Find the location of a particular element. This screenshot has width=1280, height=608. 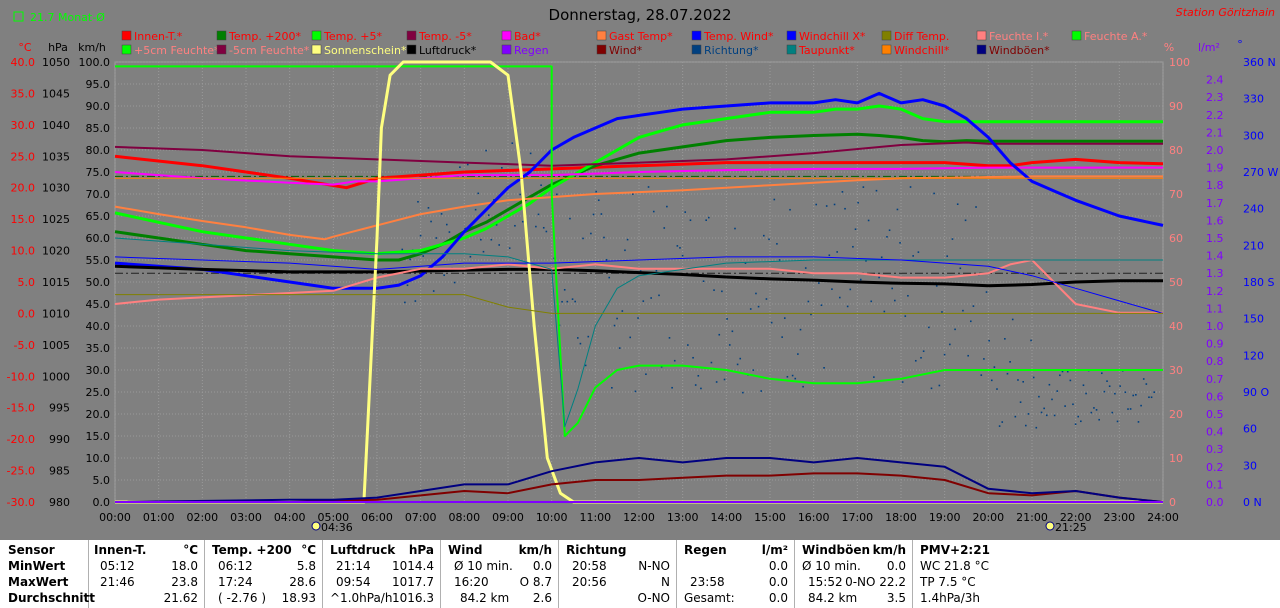

legend-label: Richtung* is located at coordinates (731, 50).